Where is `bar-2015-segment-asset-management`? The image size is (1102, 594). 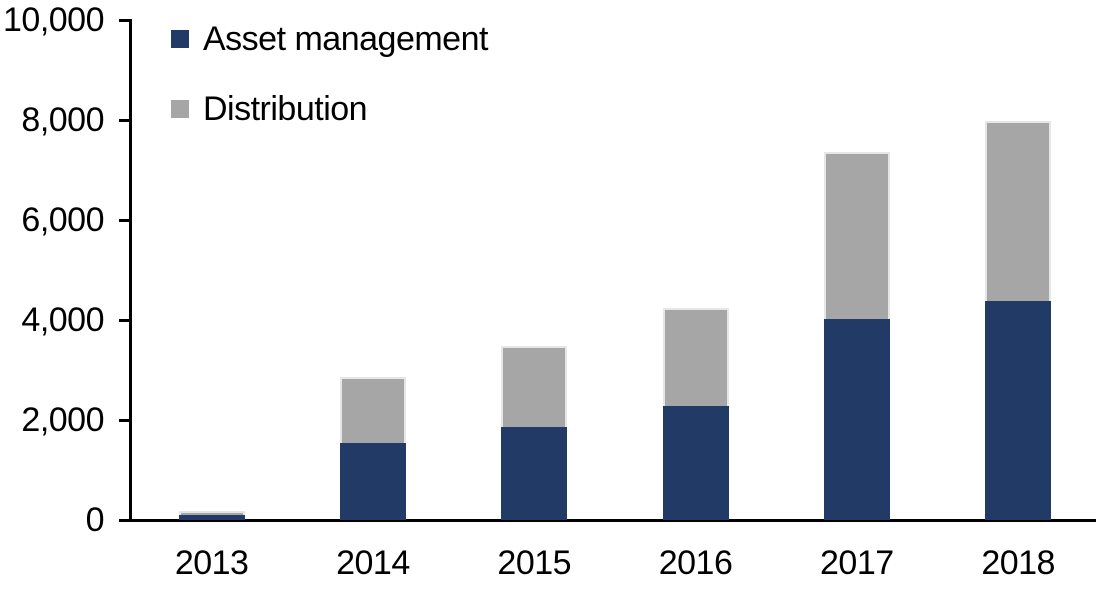 bar-2015-segment-asset-management is located at coordinates (534, 473).